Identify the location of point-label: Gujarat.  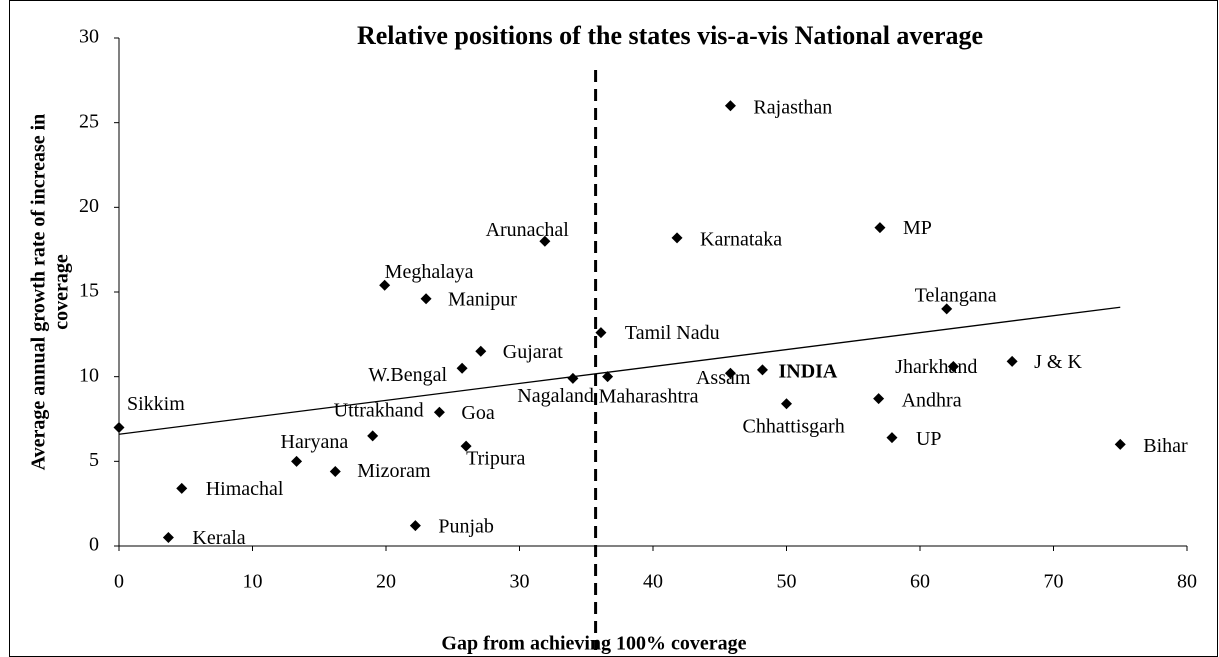
(533, 352).